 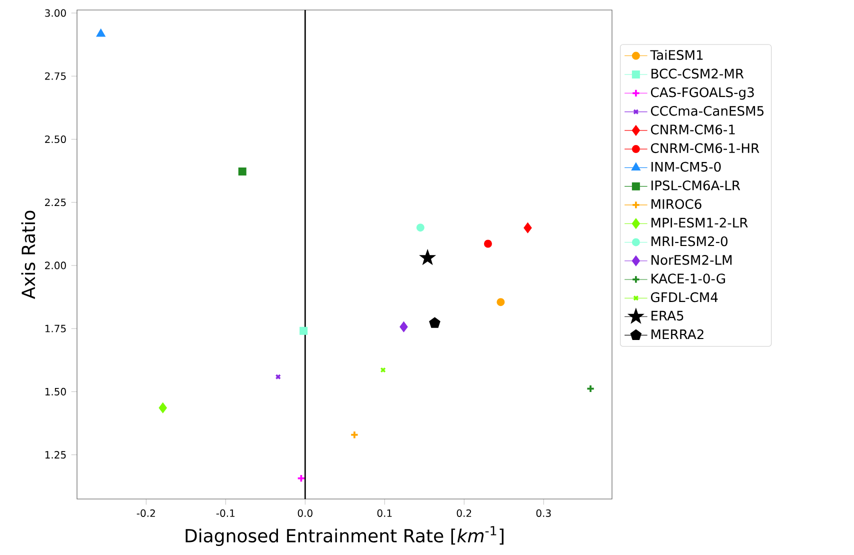 I want to click on x-tick-label: -0.2, so click(x=145, y=513).